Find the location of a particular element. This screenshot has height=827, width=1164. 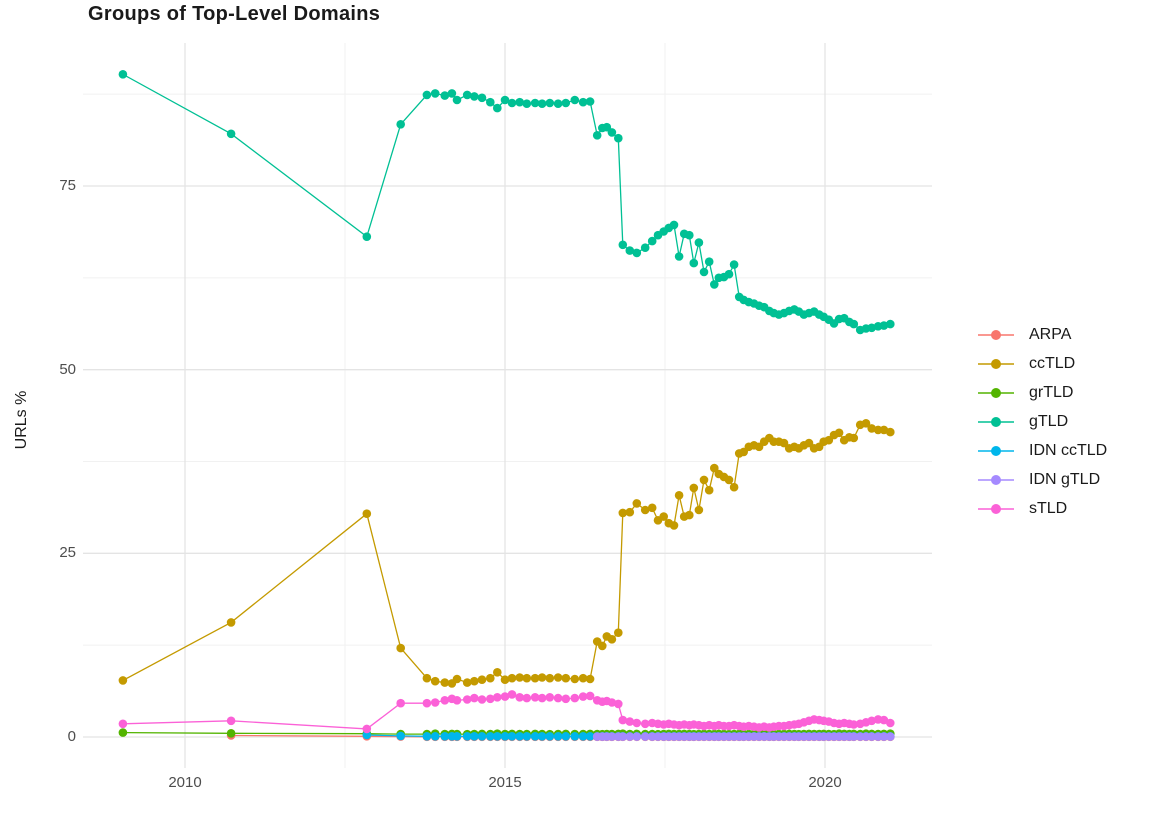

x-tick-label: 2020 is located at coordinates (825, 782).